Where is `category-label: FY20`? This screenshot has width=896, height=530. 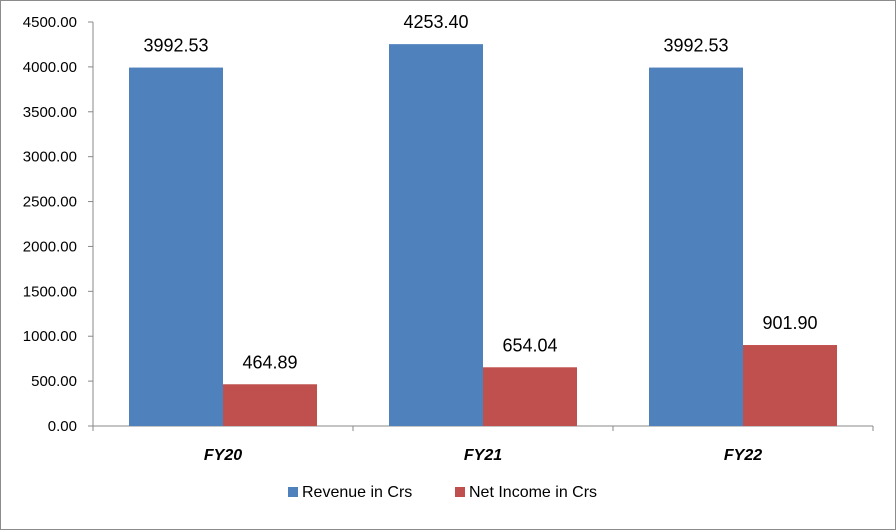 category-label: FY20 is located at coordinates (223, 455).